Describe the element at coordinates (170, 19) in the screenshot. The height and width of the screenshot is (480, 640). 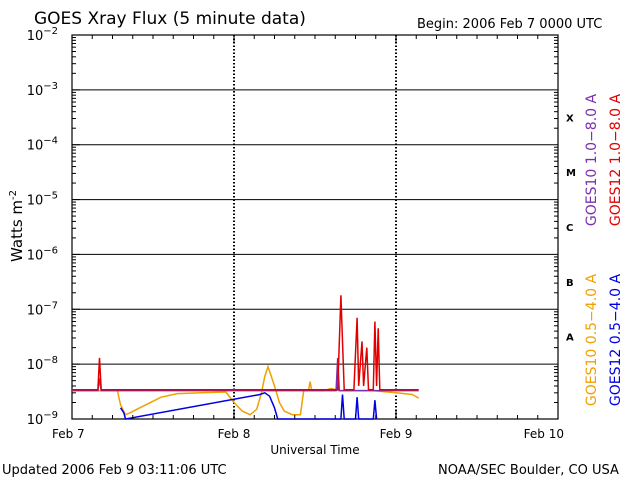
I see `chart-title: GOES Xray Flux (5 minute data)` at that location.